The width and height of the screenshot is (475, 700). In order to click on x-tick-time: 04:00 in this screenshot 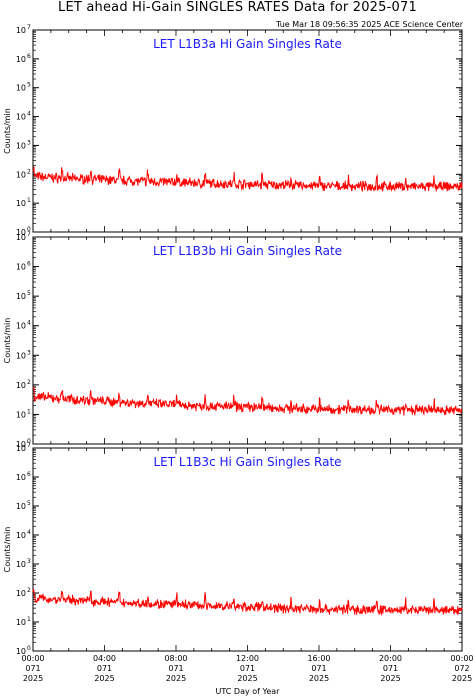, I will do `click(104, 658)`.